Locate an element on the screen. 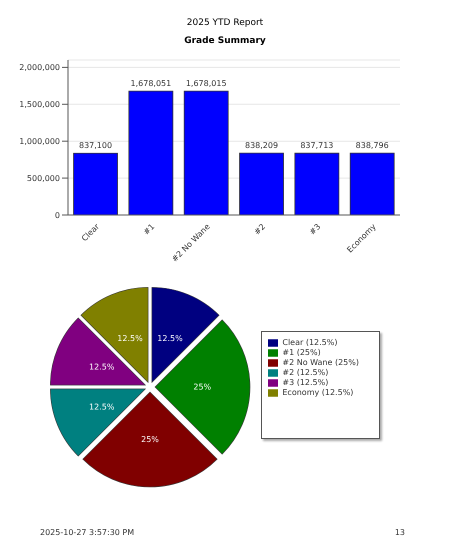 This screenshot has height=553, width=450. legend-label: Economy (12.5%) is located at coordinates (318, 393).